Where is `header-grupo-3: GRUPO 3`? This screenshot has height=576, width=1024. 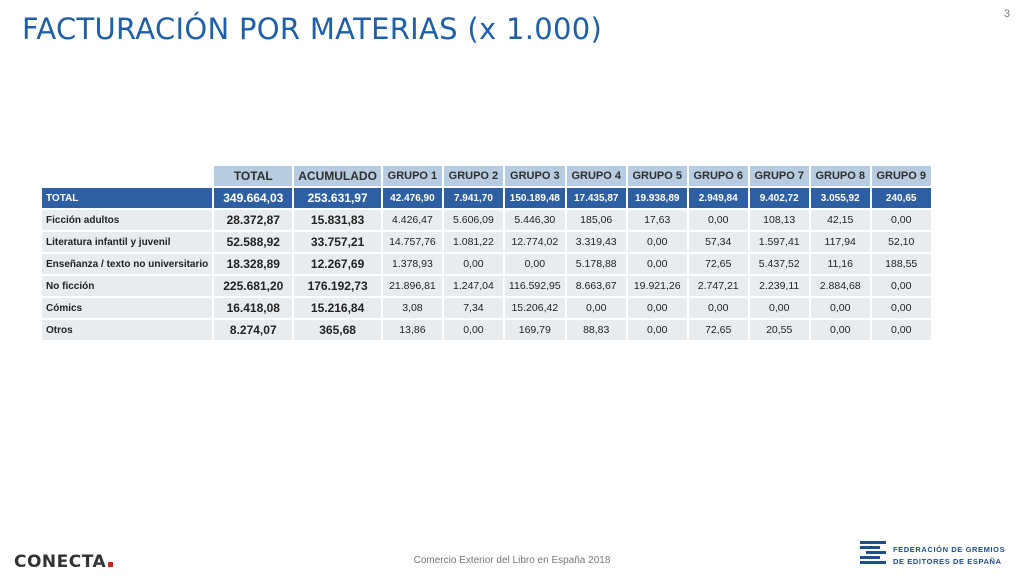
header-grupo-3: GRUPO 3 is located at coordinates (534, 176).